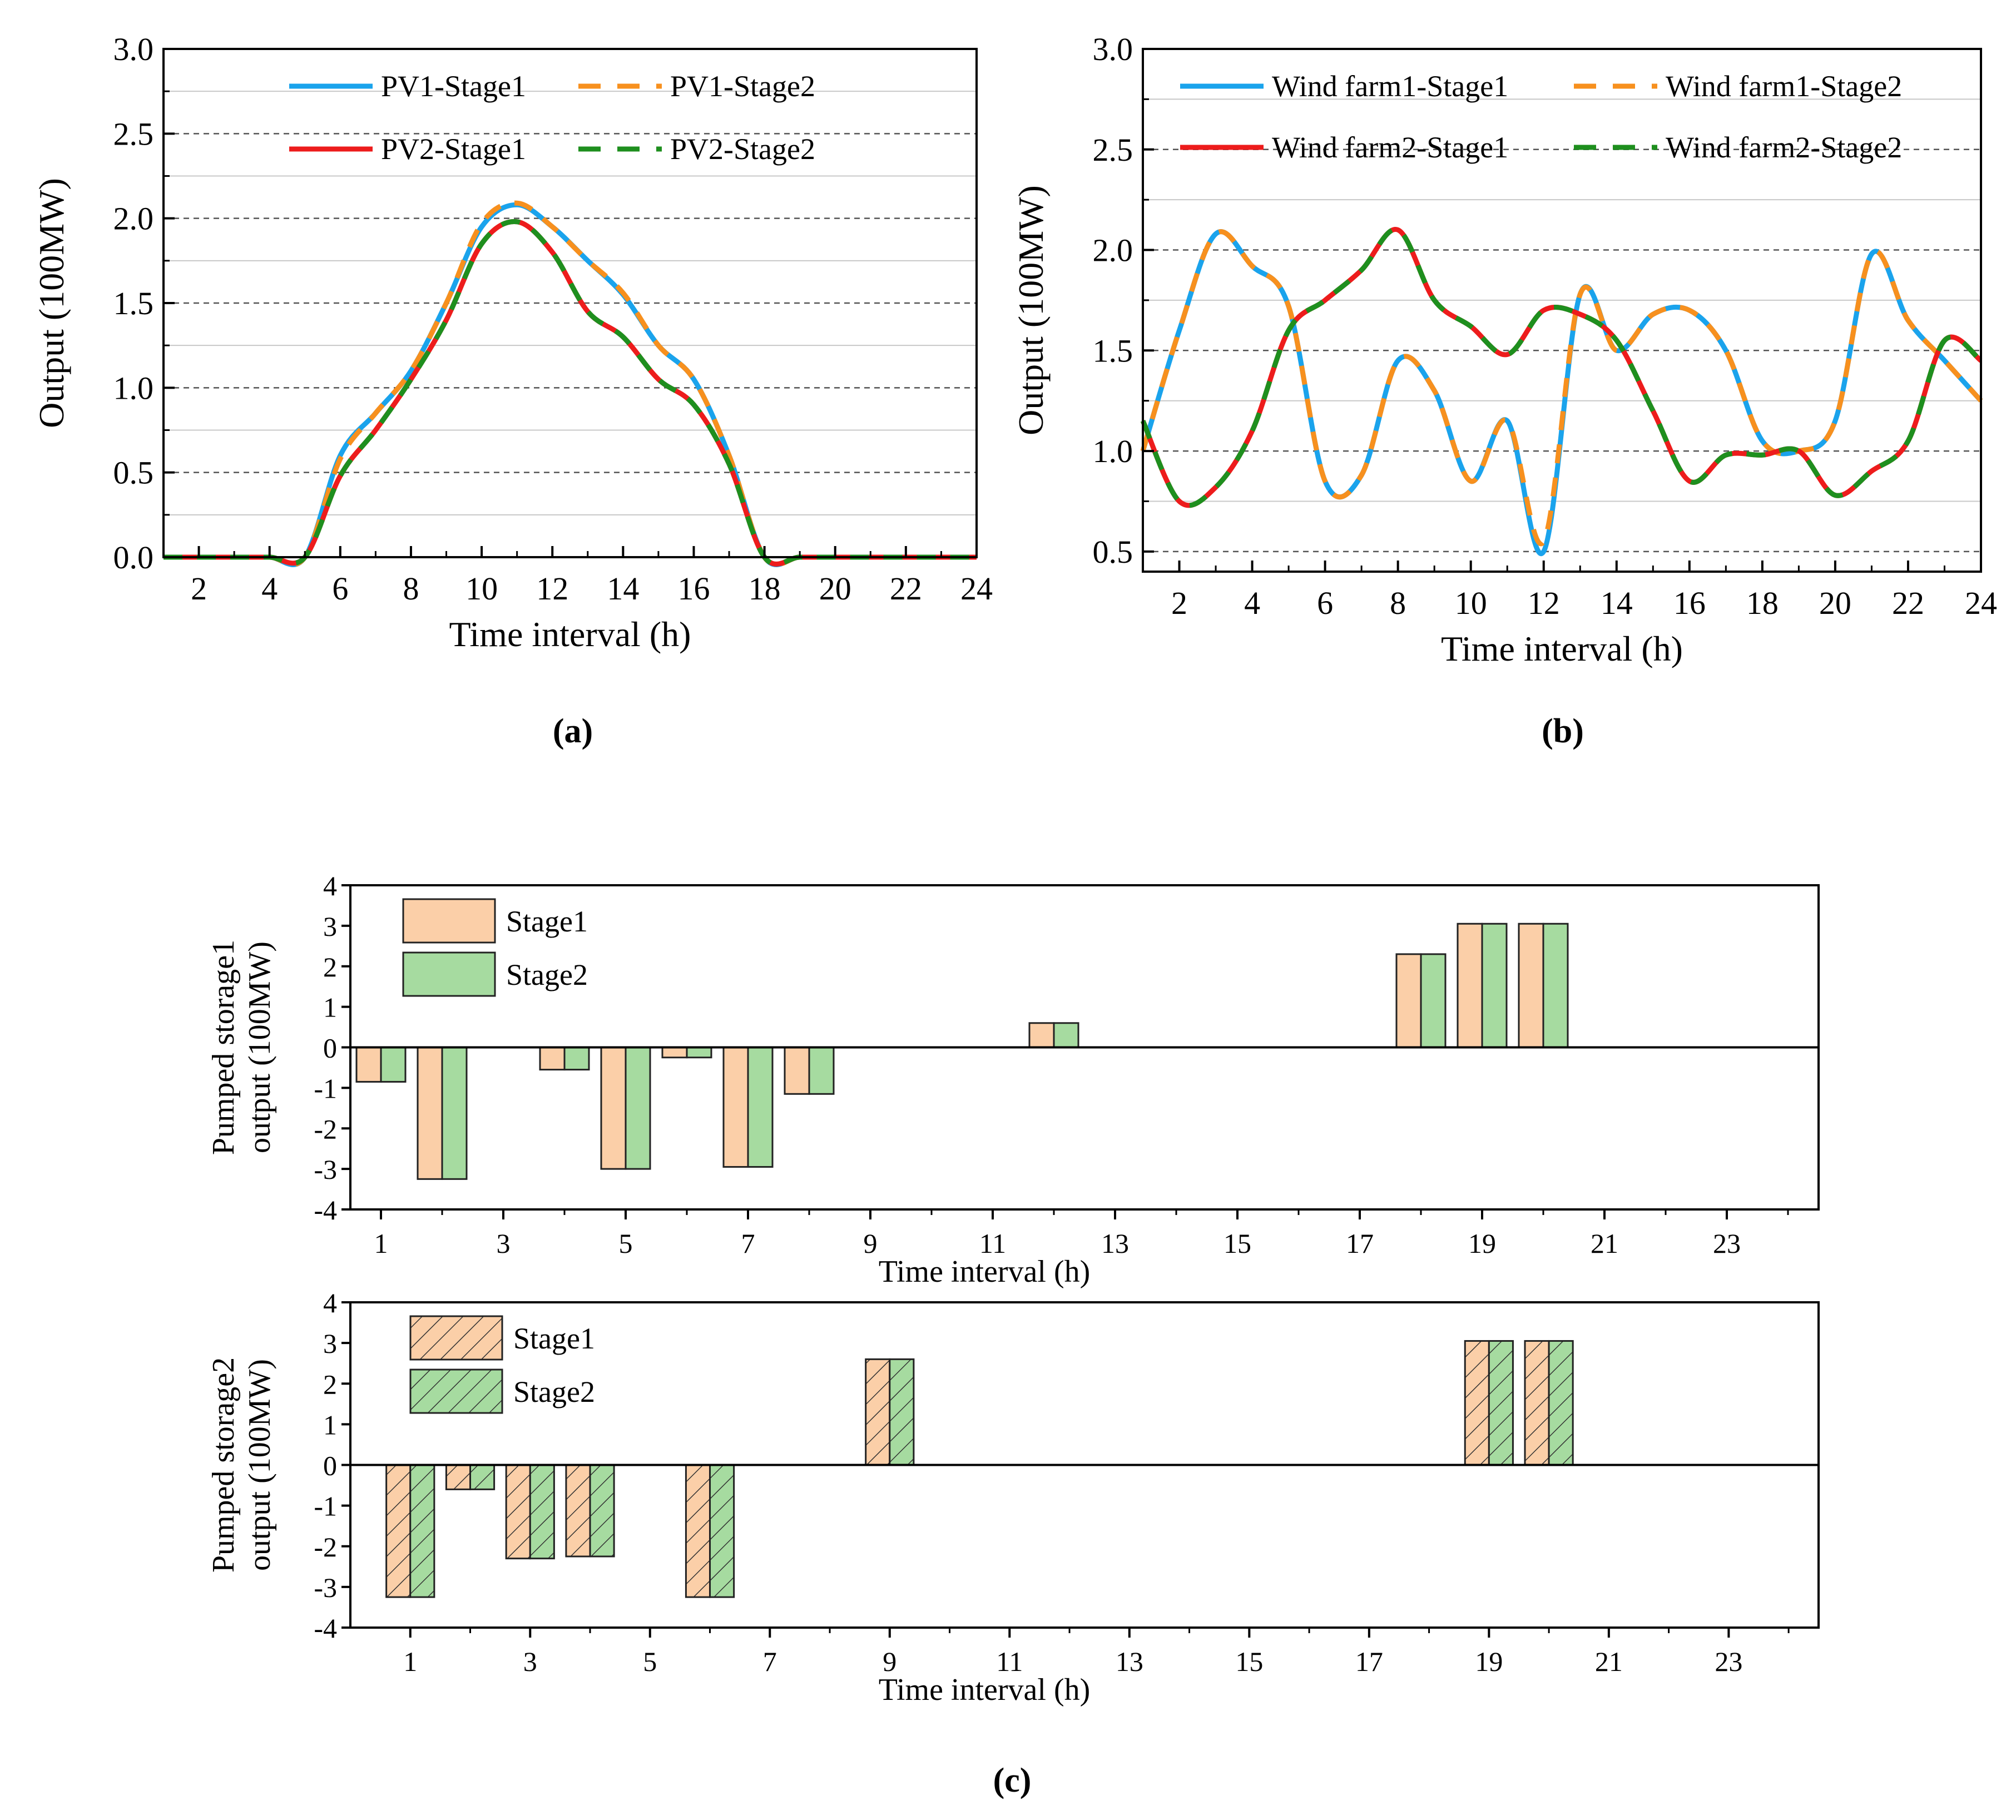  Describe the element at coordinates (1113, 451) in the screenshot. I see `y-tick-label: 1.0` at that location.